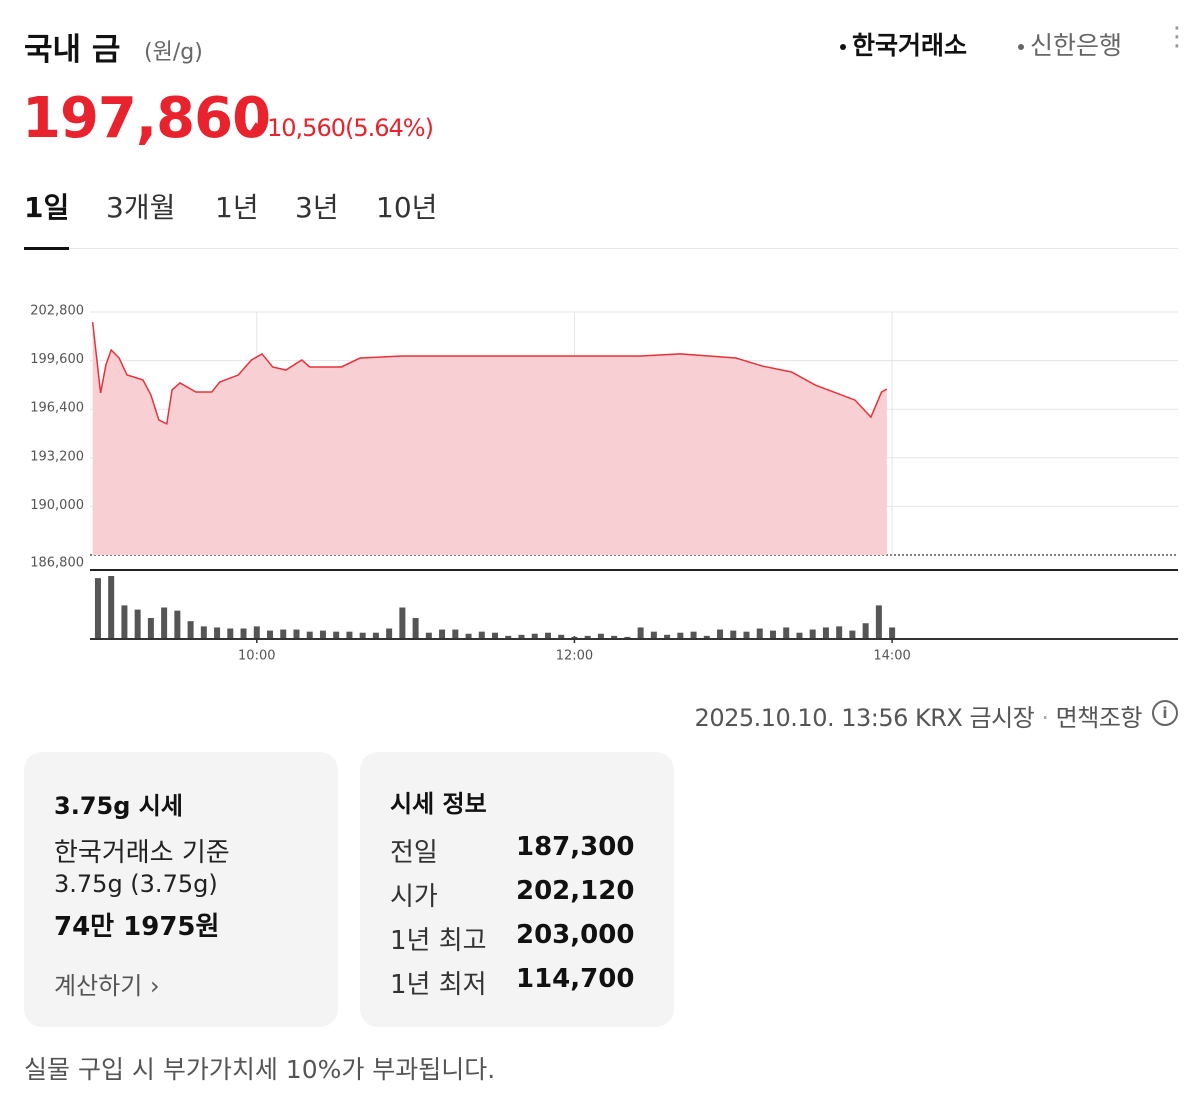  Describe the element at coordinates (57, 456) in the screenshot. I see `y-tick-label: 193,200` at that location.